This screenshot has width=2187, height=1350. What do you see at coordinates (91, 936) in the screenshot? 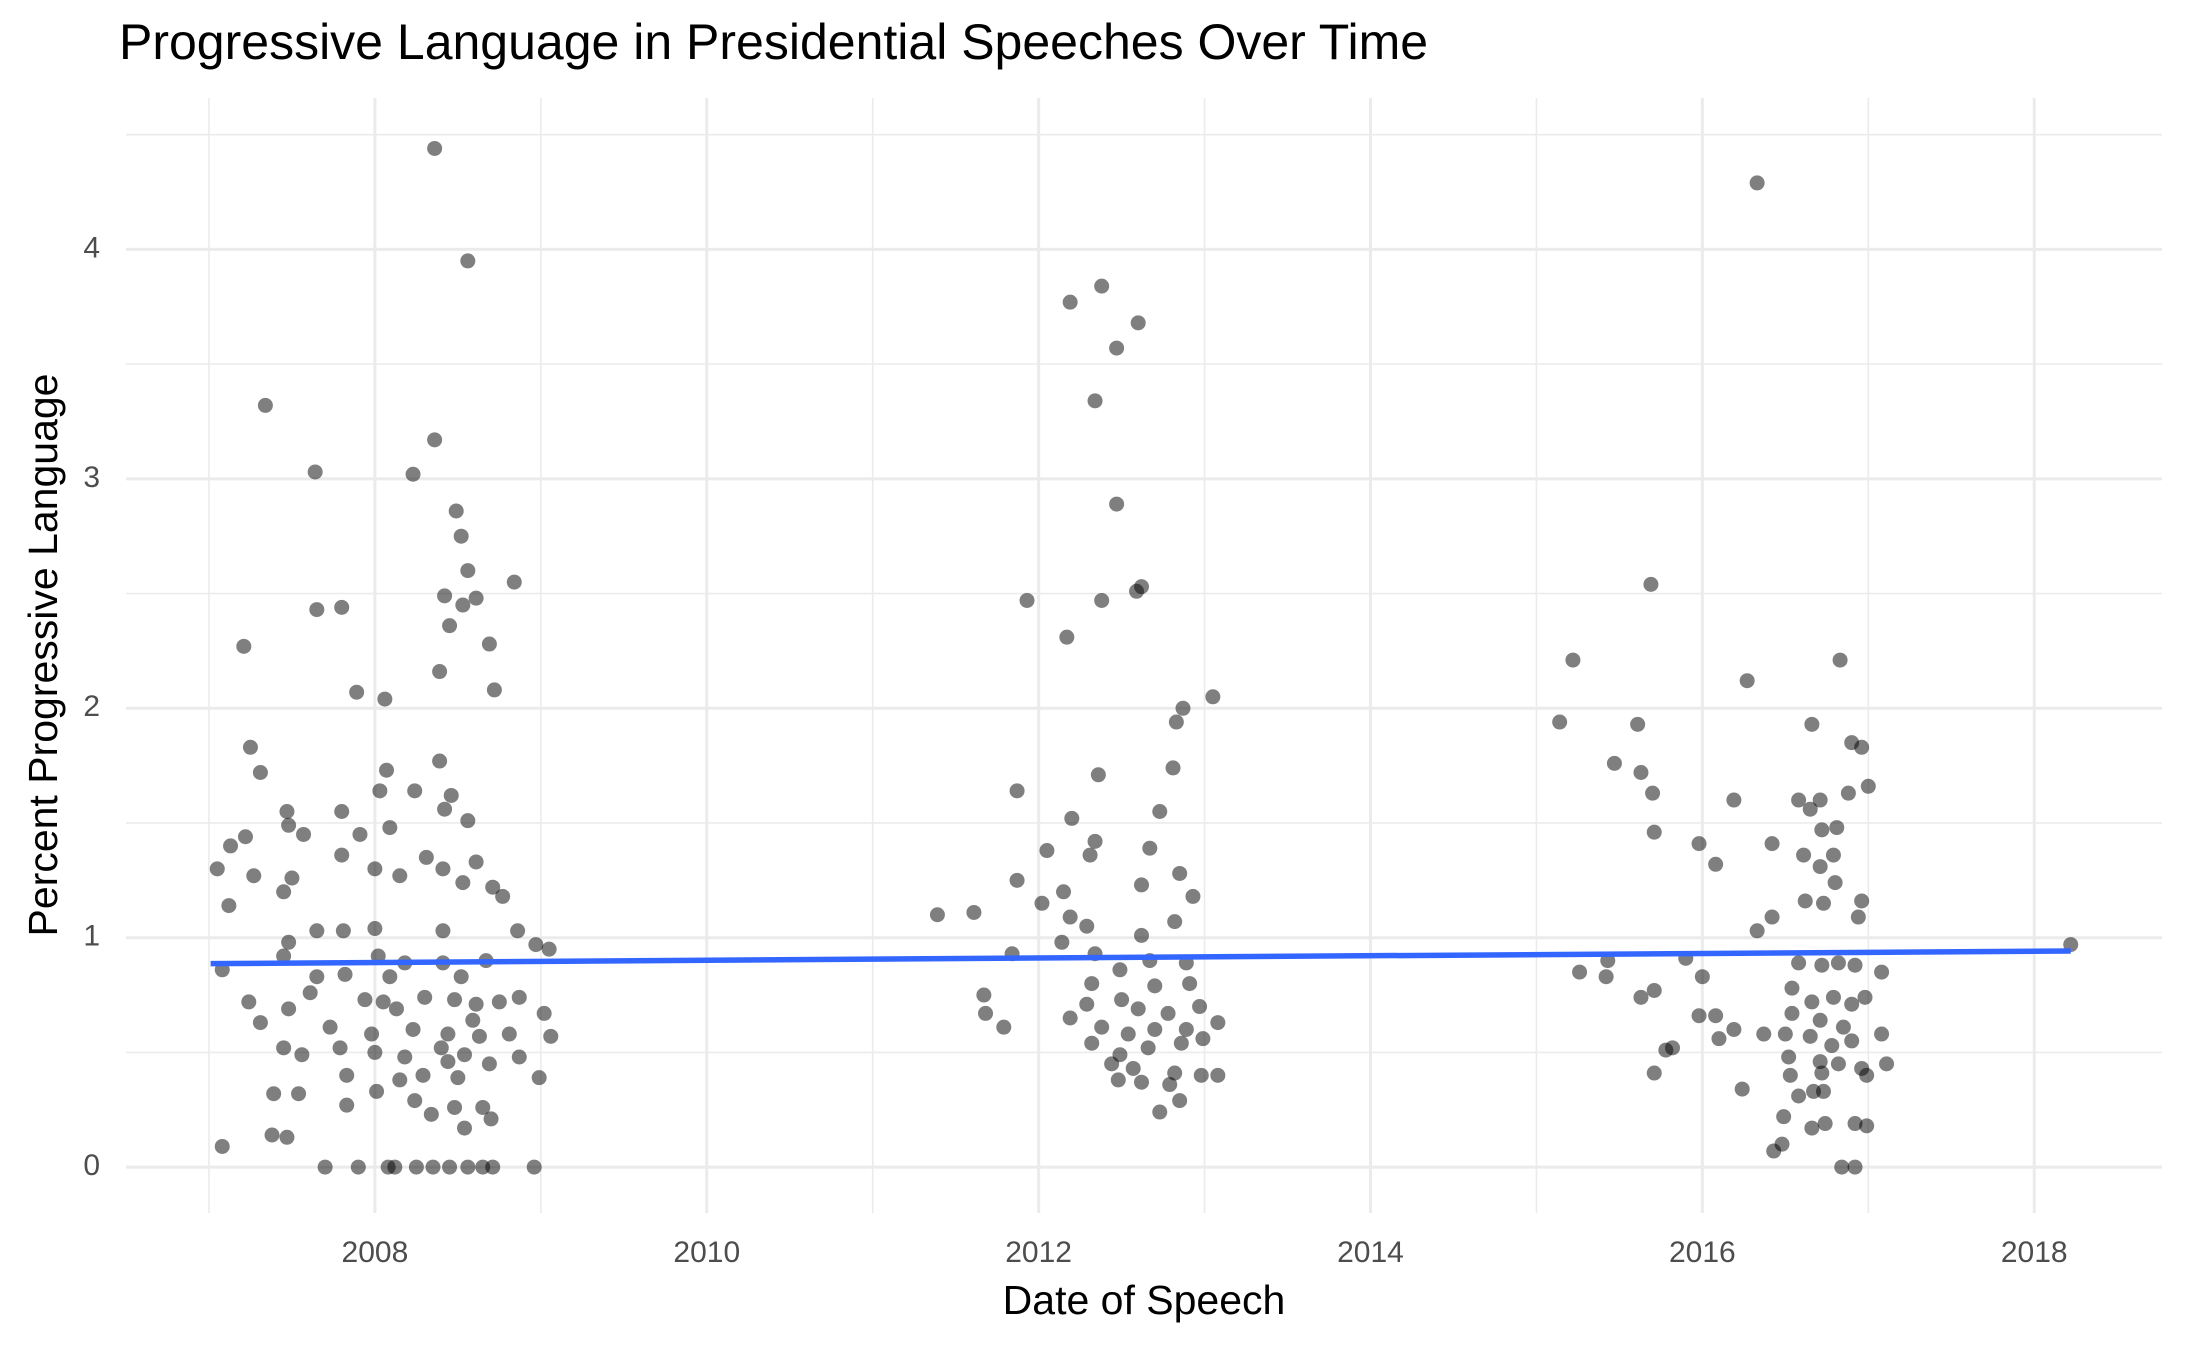
I see `y-tick-label: 1` at bounding box center [91, 936].